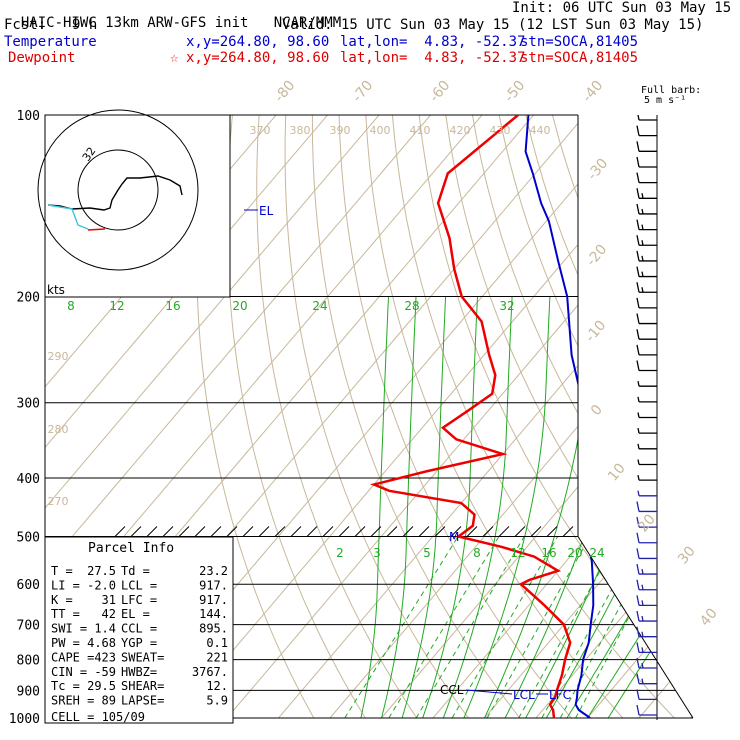 This screenshot has width=740, height=740. I want to click on isotherm-tick-label: 10, so click(617, 472).